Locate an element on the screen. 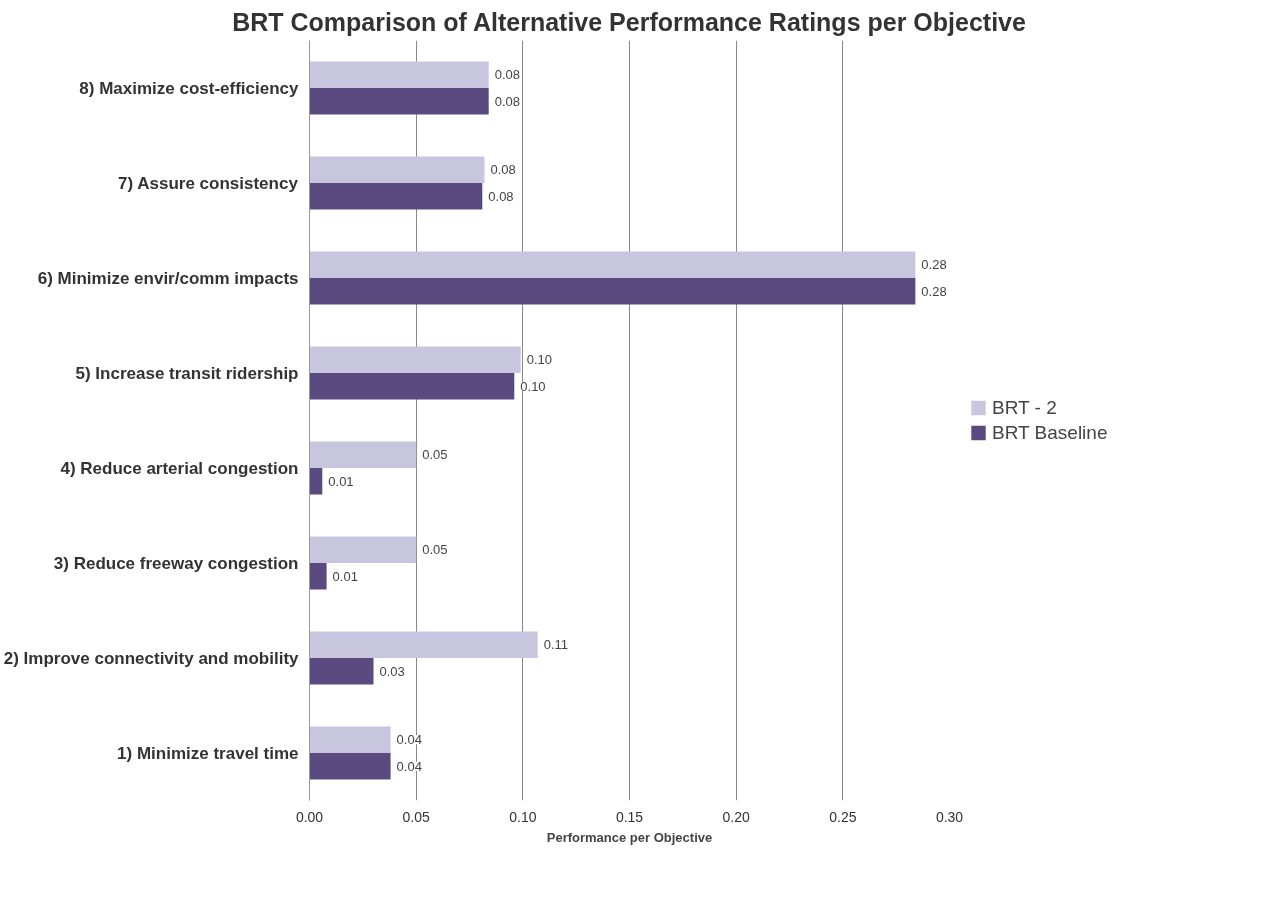 The width and height of the screenshot is (1287, 915). chart-title: BRT Comparison of Alternative Performance Ratings per Objective is located at coordinates (629, 21).